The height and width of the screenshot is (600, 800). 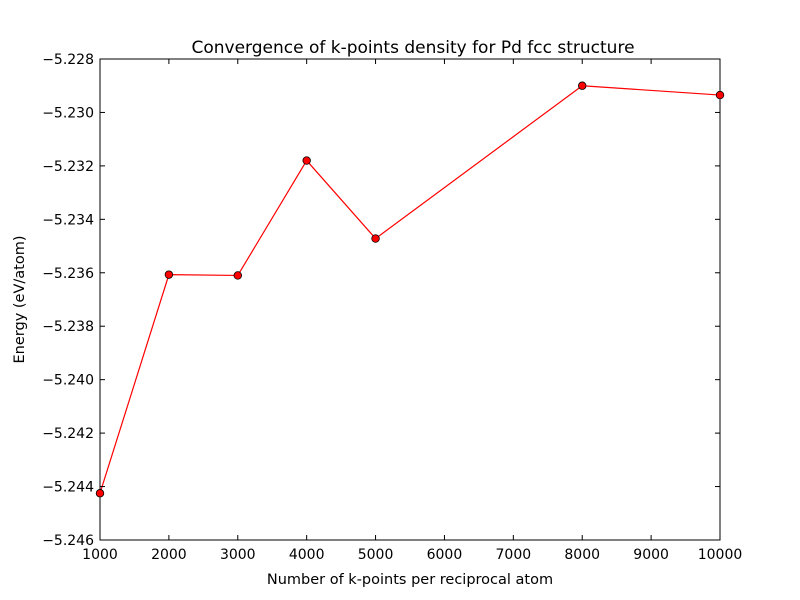 What do you see at coordinates (445, 555) in the screenshot?
I see `x-tick-label: 6000` at bounding box center [445, 555].